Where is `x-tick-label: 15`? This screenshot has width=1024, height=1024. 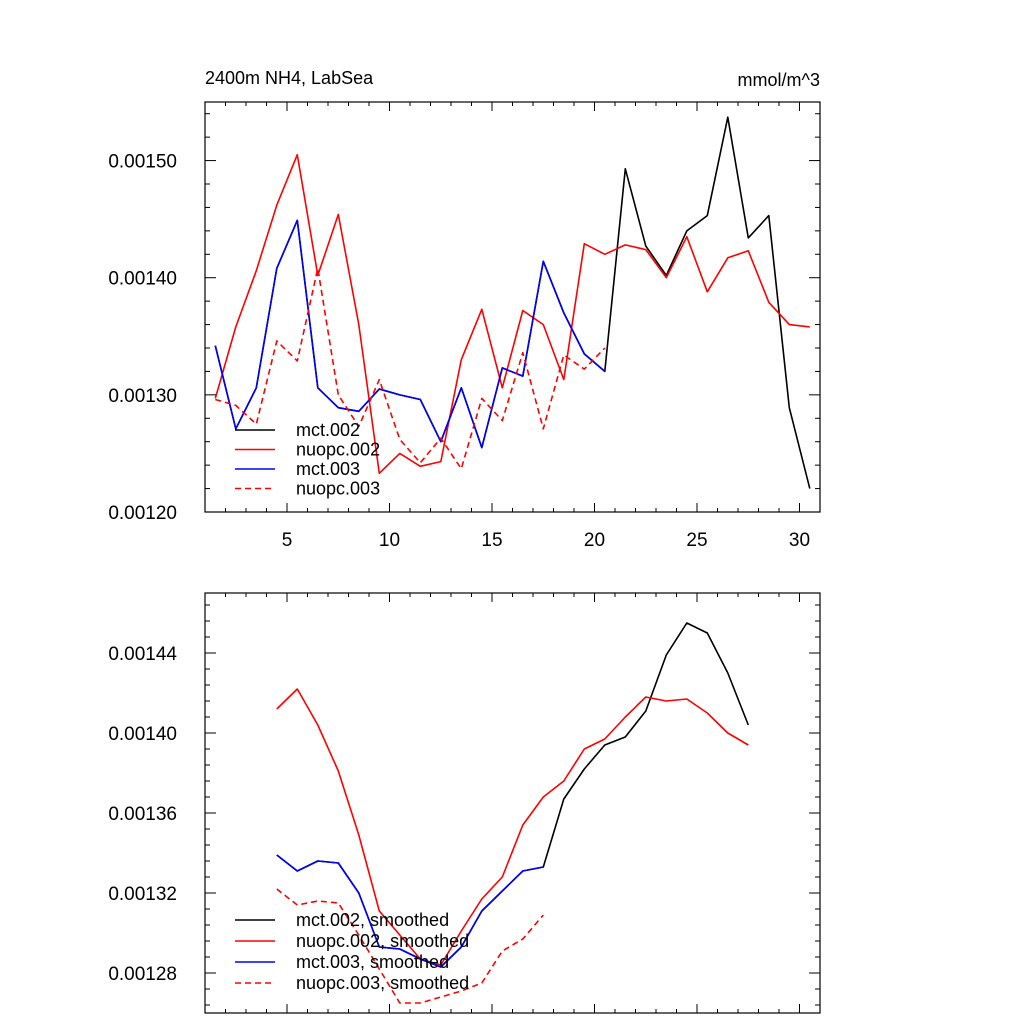
x-tick-label: 15 is located at coordinates (491, 540).